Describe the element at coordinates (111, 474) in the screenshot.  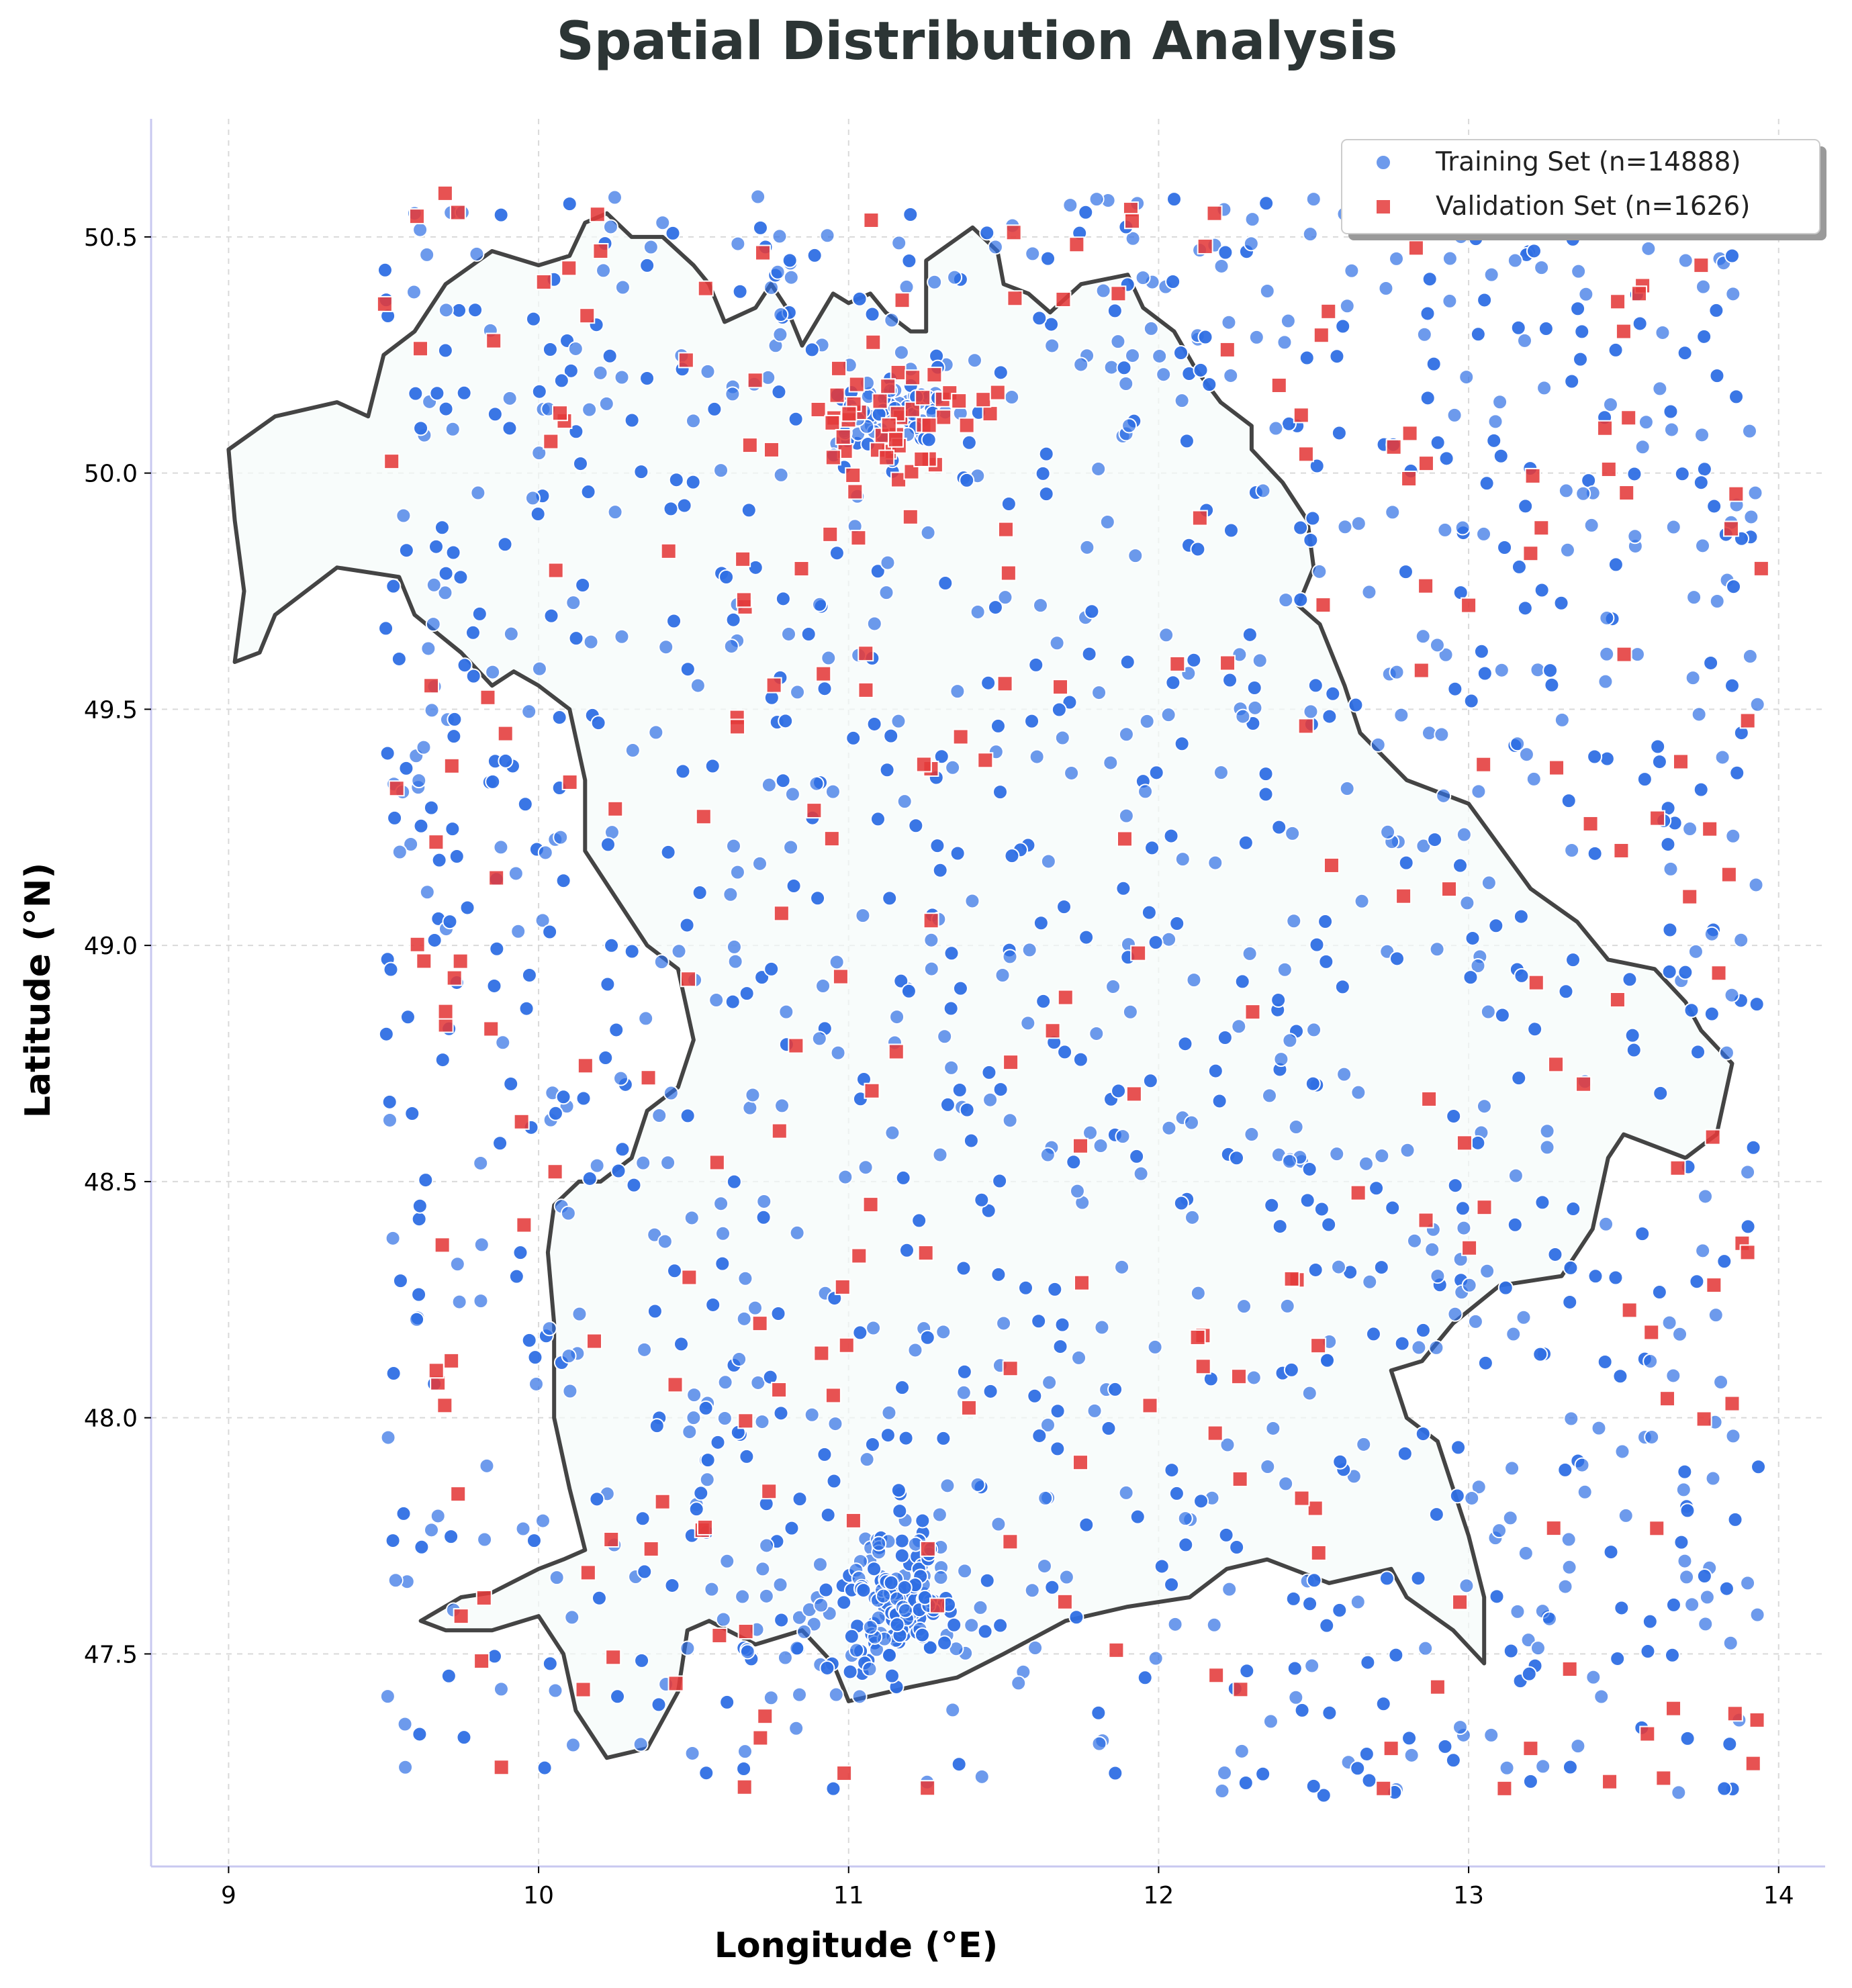
I see `y-tick-label: 50.0` at that location.